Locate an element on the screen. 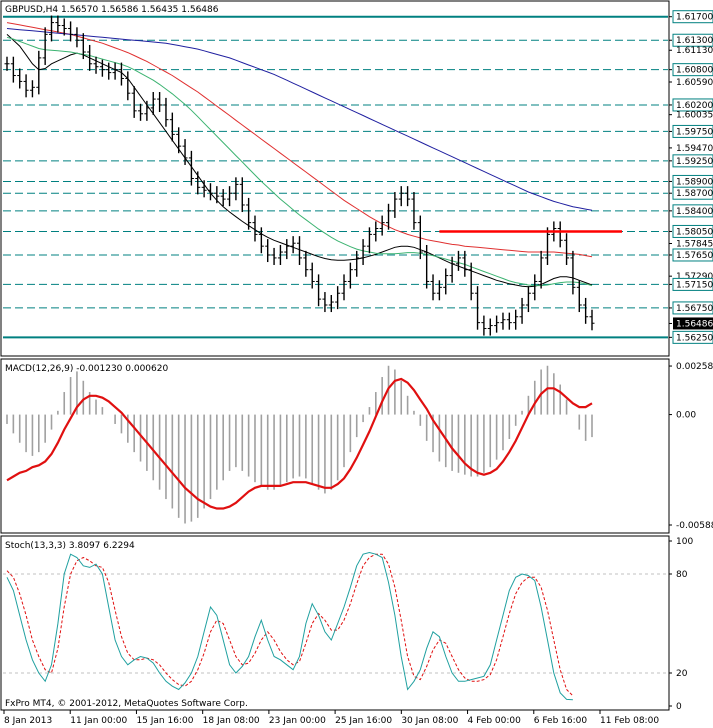  price-tick-label: 1.58900 is located at coordinates (694, 182).